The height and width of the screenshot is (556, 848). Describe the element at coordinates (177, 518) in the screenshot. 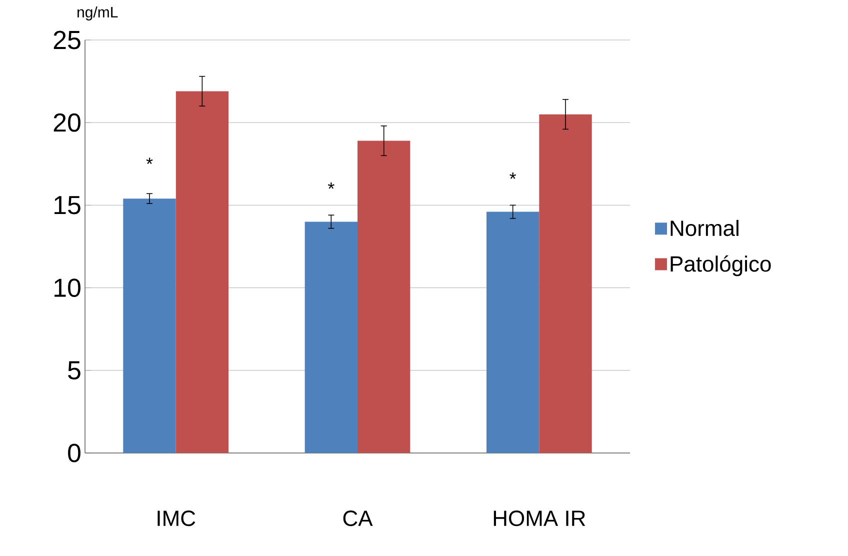

I see `x-tick-label: IMC` at that location.